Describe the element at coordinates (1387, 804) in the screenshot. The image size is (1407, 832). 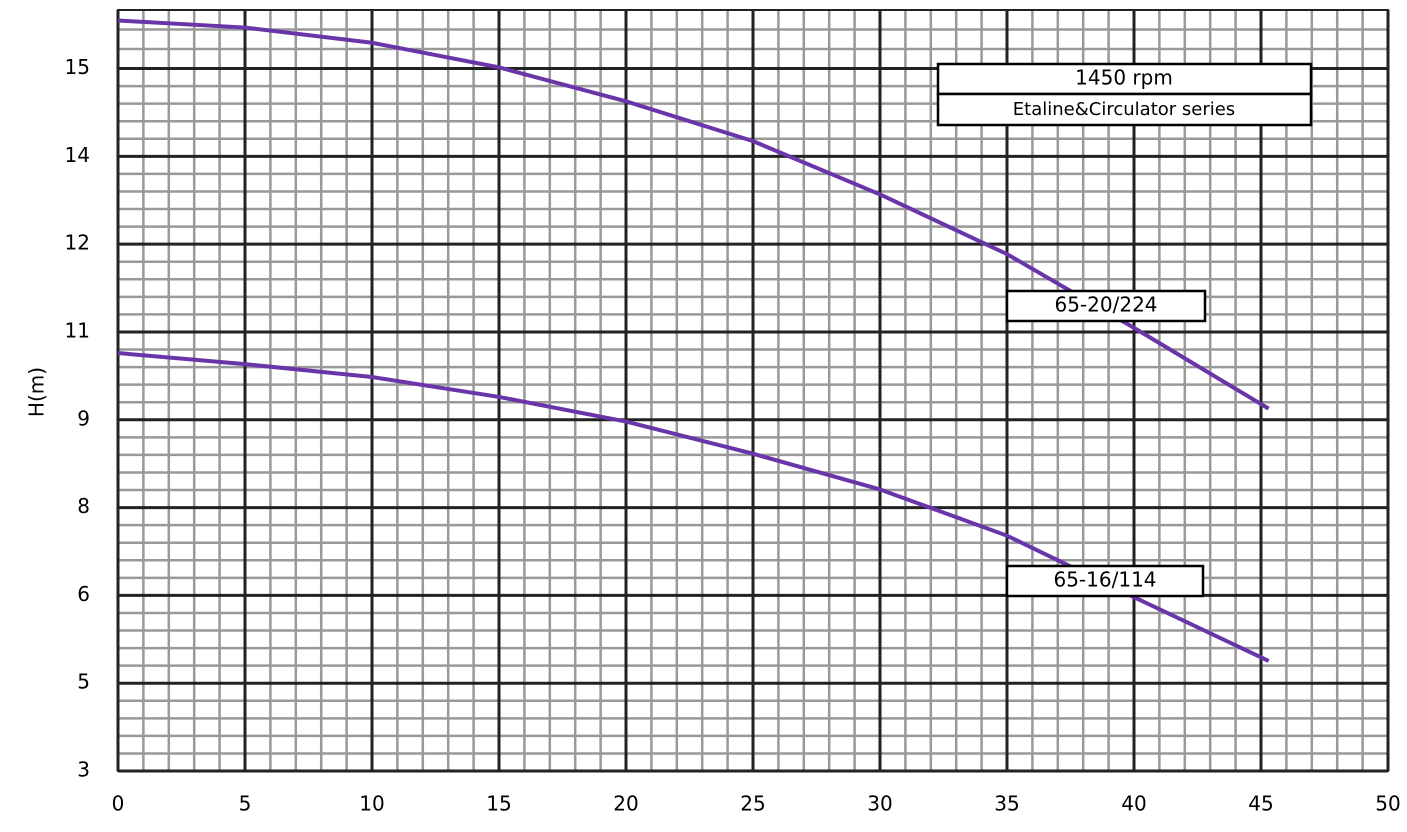
I see `x-tick-label: 50` at that location.